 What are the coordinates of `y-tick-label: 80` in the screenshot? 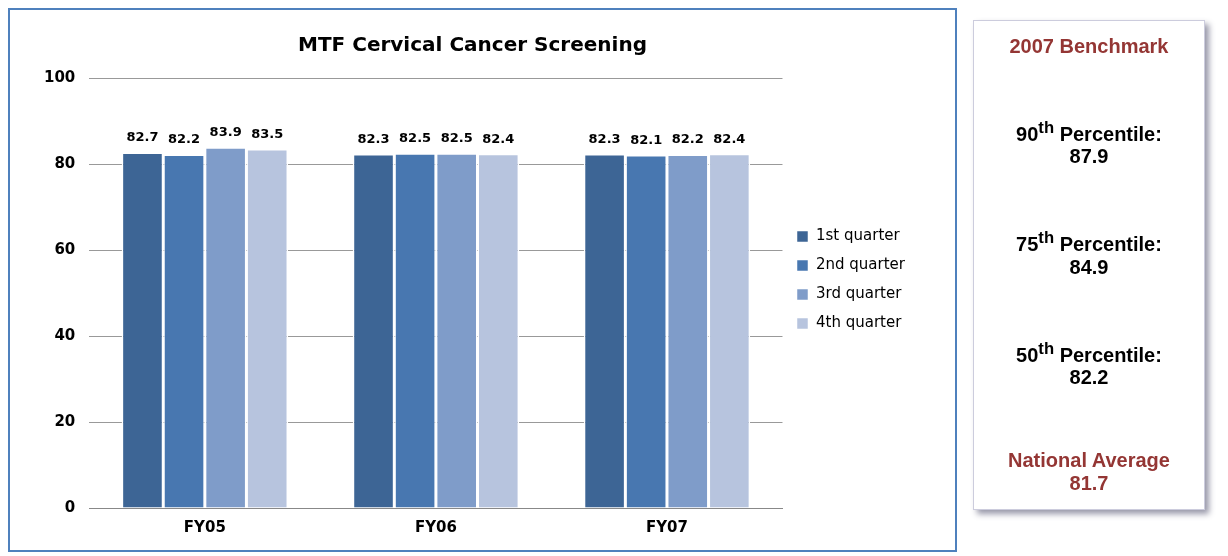 It's located at (65, 162).